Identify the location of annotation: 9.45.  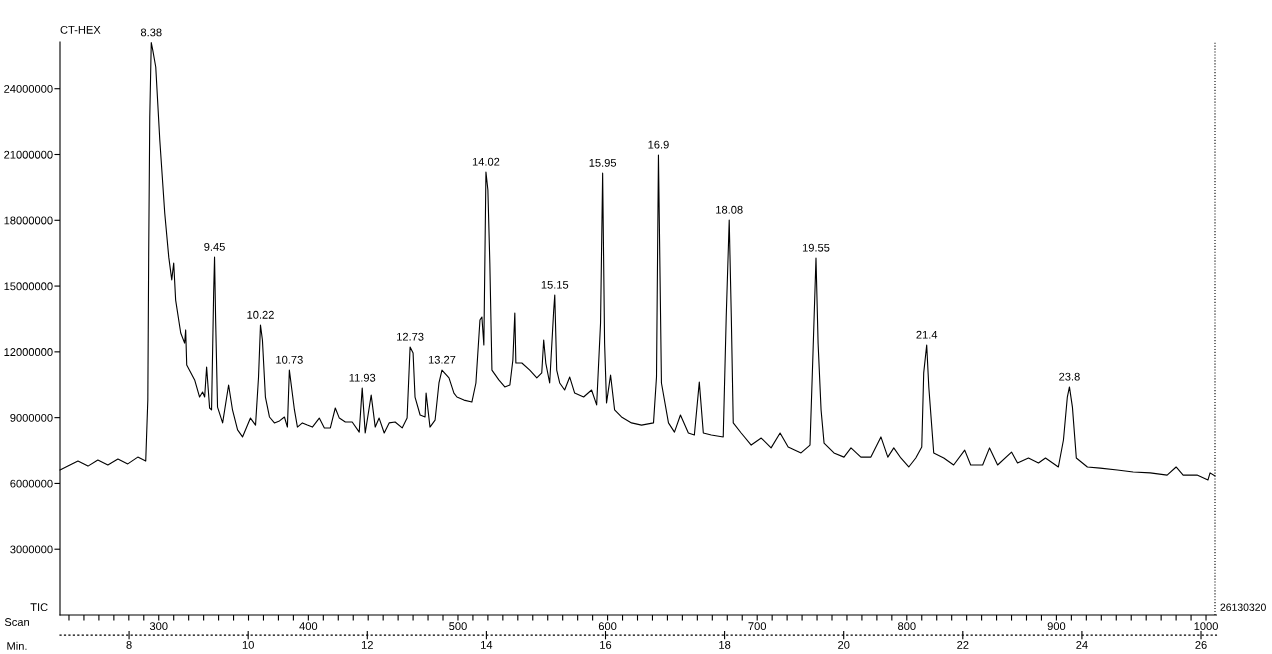
(214, 246).